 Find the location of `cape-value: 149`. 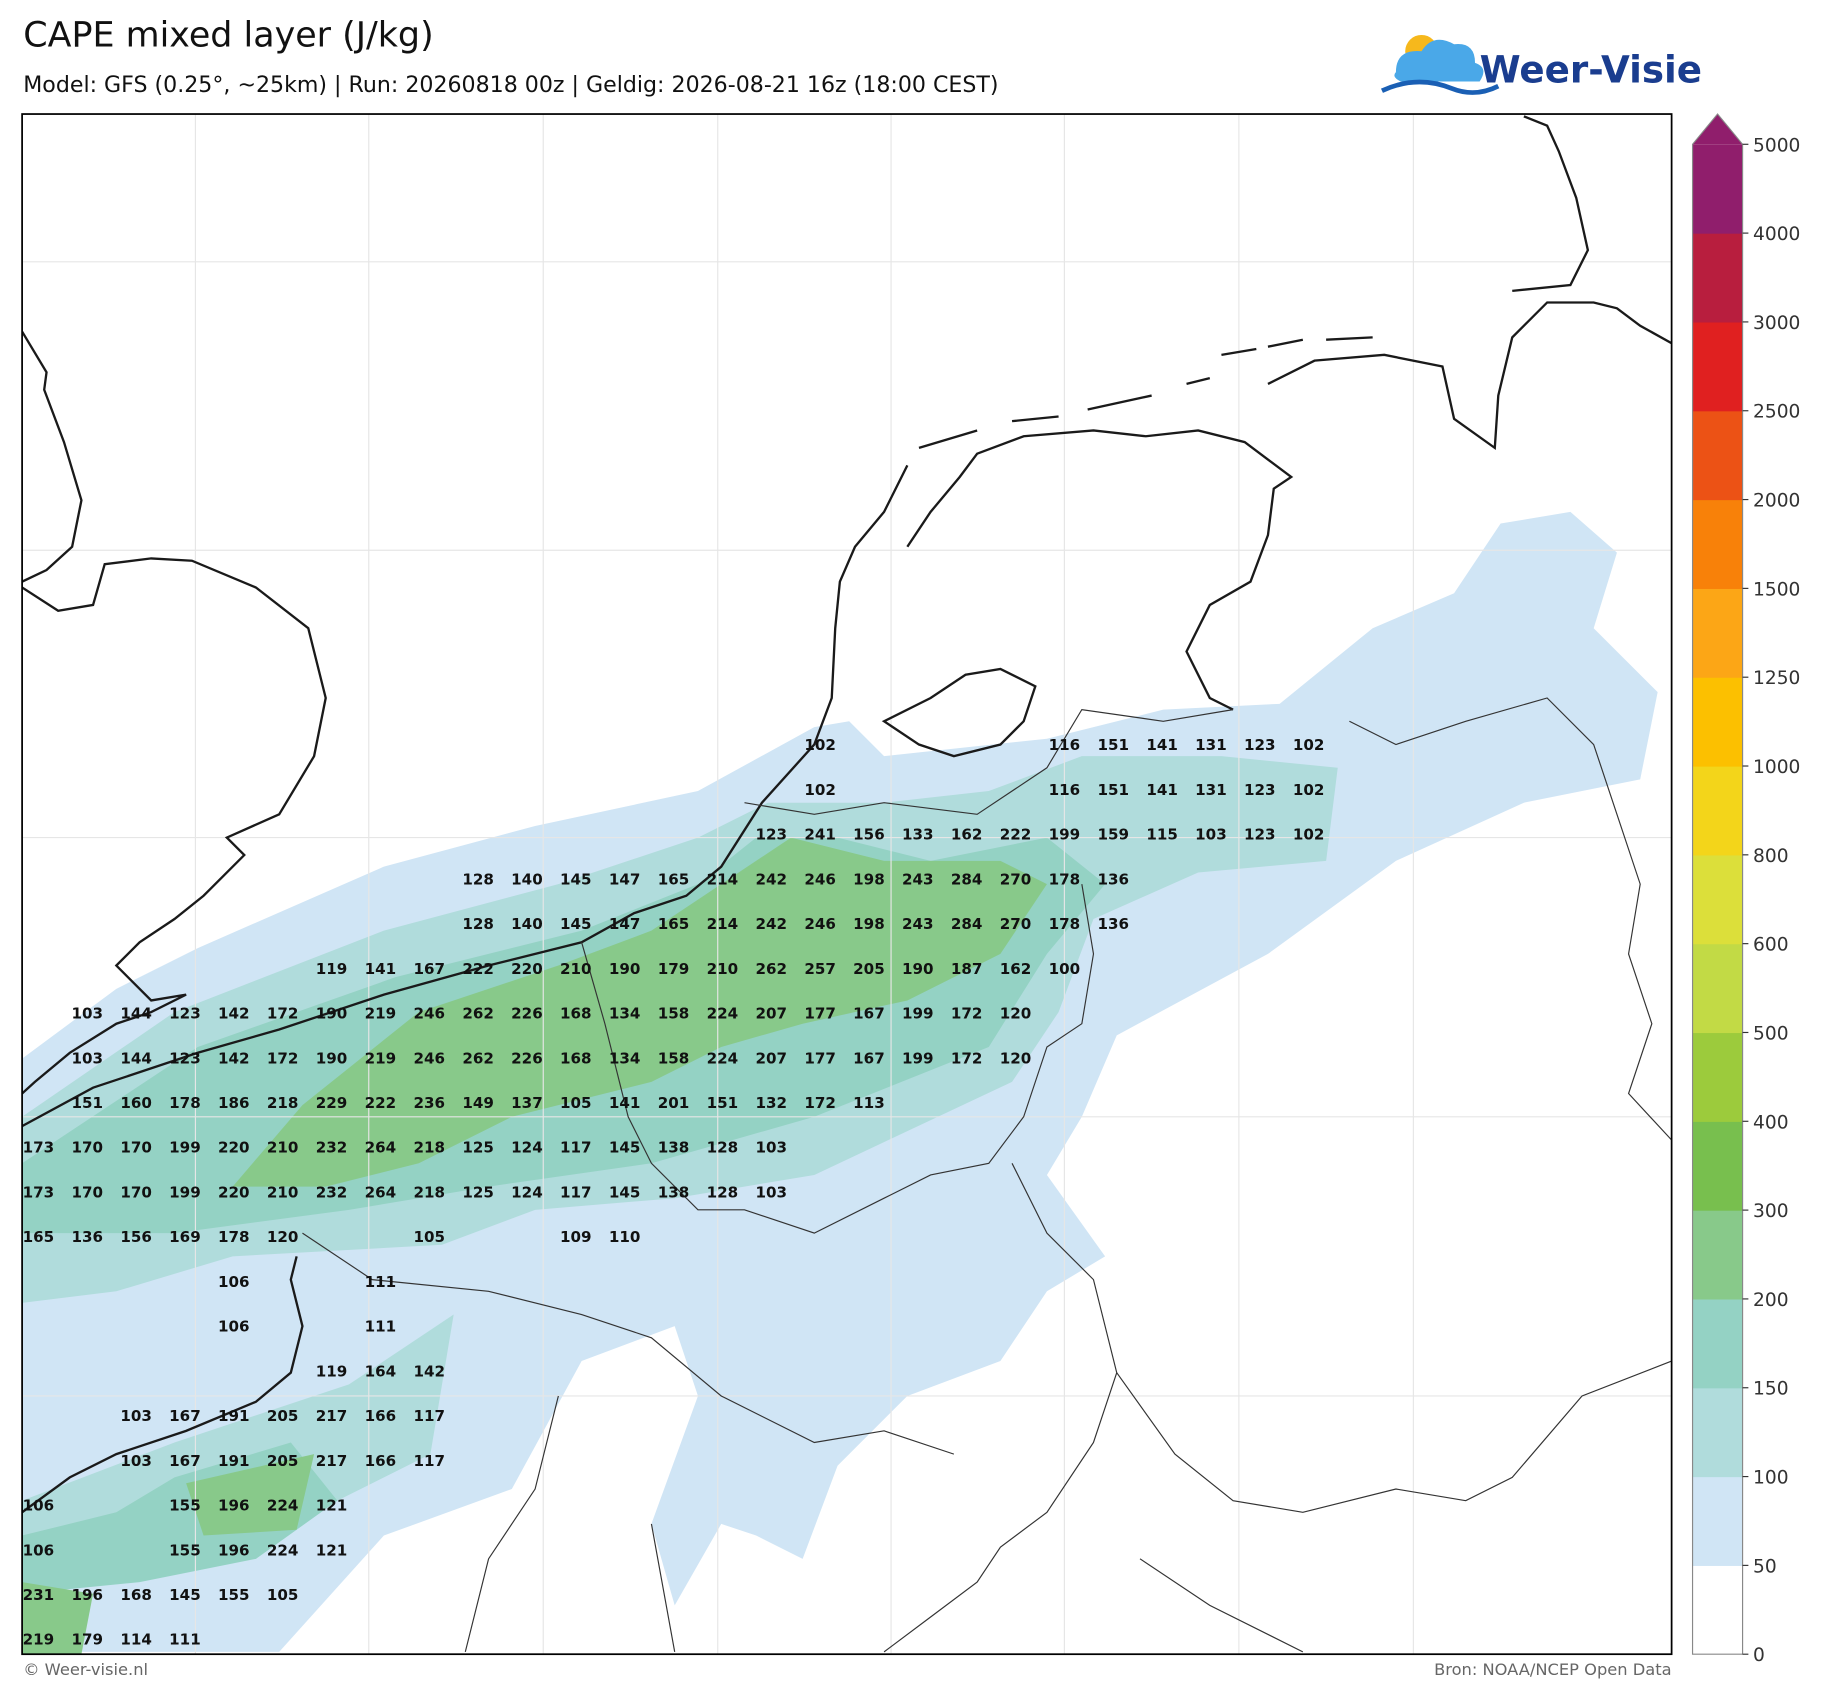

cape-value: 149 is located at coordinates (478, 1103).